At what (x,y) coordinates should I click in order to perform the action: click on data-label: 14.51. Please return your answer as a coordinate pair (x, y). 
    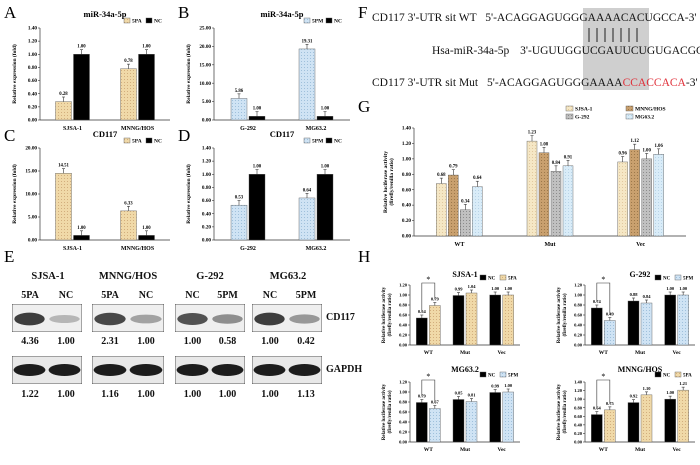
    Looking at the image, I should click on (63, 166).